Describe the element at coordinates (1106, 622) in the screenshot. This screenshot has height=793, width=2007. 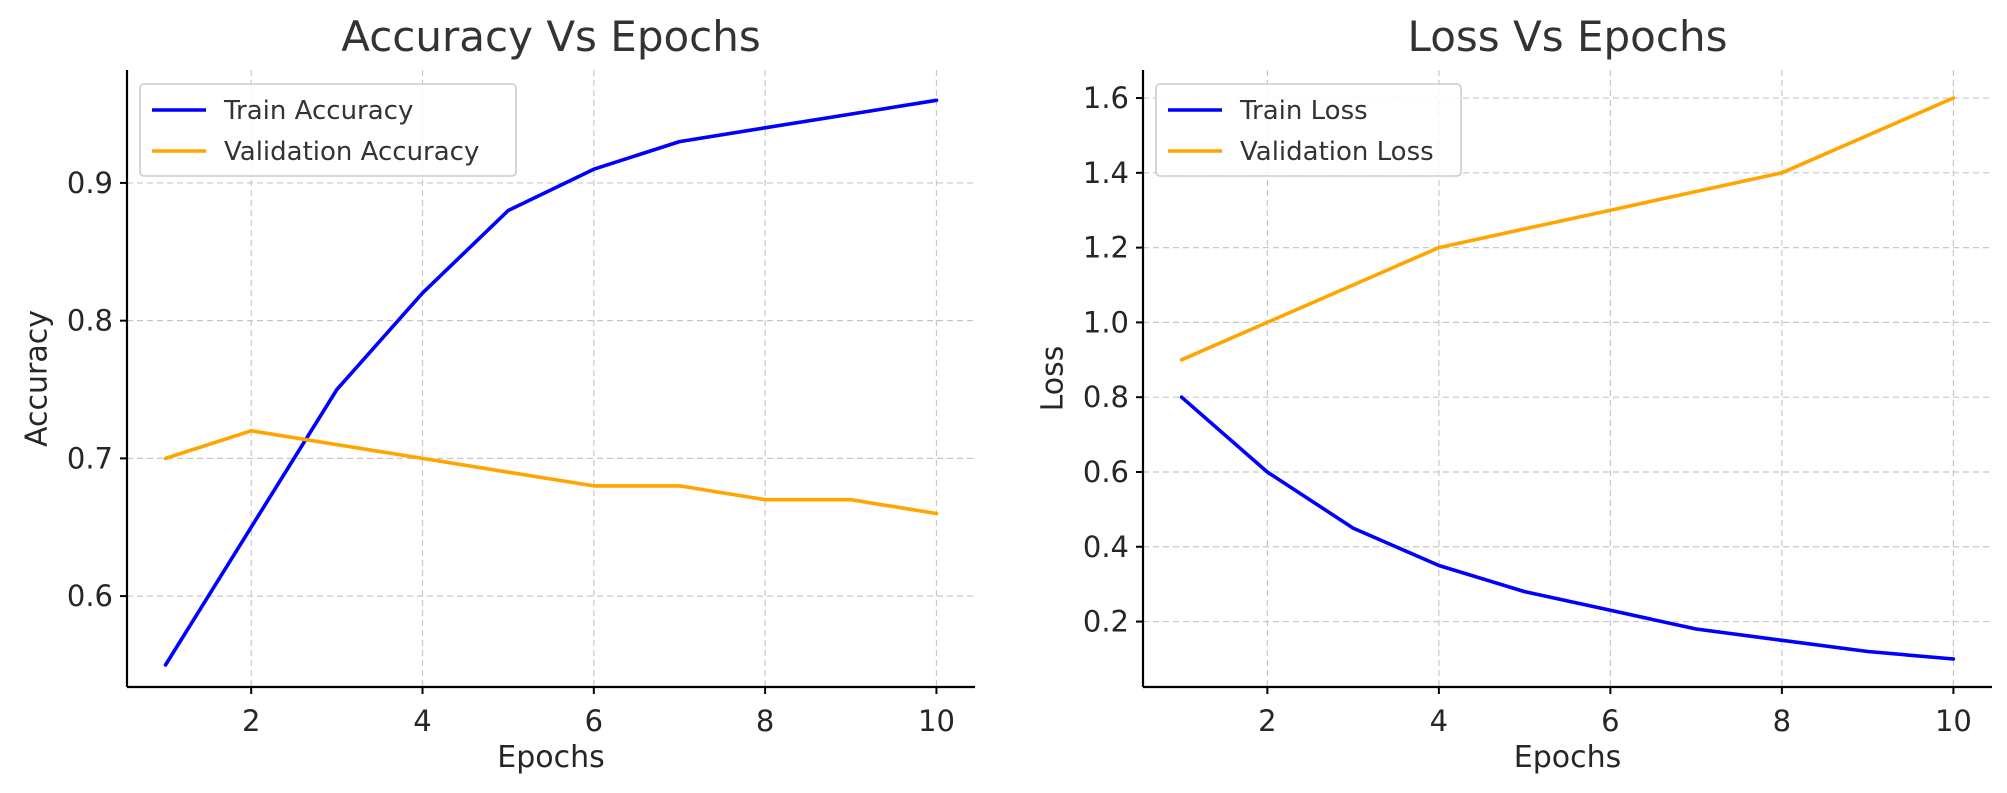
I see `y-tick-label: 0.2` at that location.